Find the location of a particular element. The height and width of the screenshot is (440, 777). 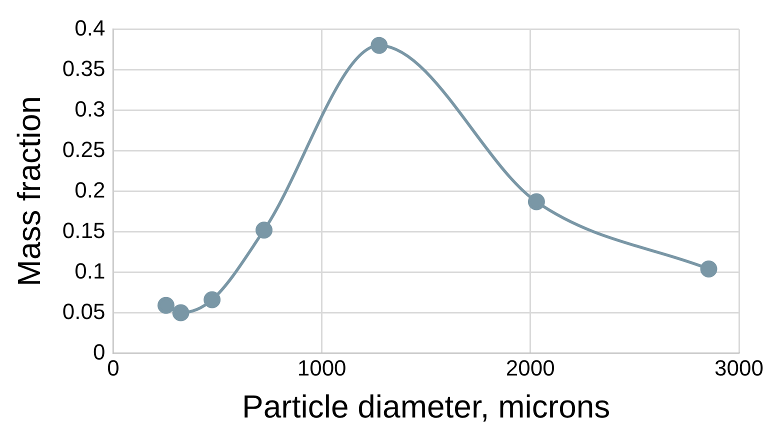

x-tick-label: 3000 is located at coordinates (739, 367).